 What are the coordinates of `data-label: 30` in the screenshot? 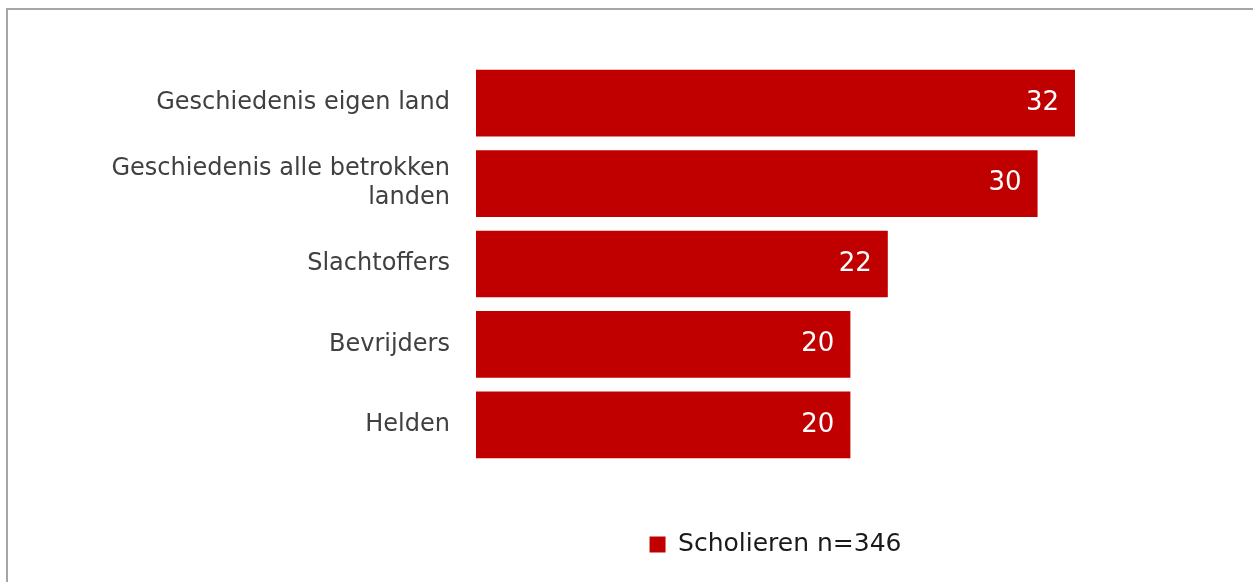 It's located at (1005, 181).